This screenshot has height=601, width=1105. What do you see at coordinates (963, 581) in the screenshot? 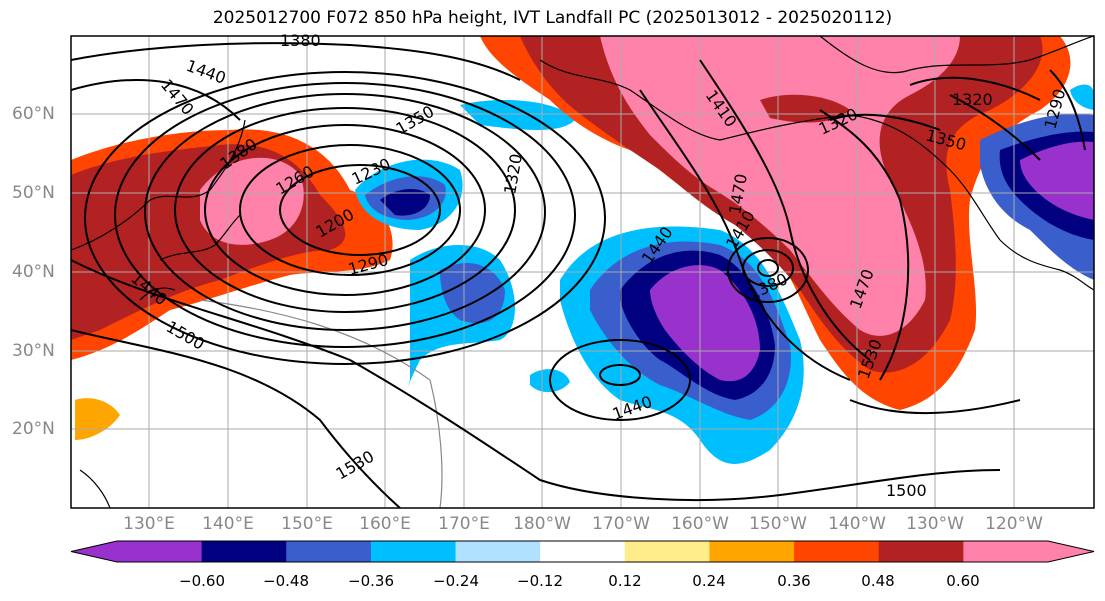
I see `colorbar-tick-label: 0.60` at bounding box center [963, 581].